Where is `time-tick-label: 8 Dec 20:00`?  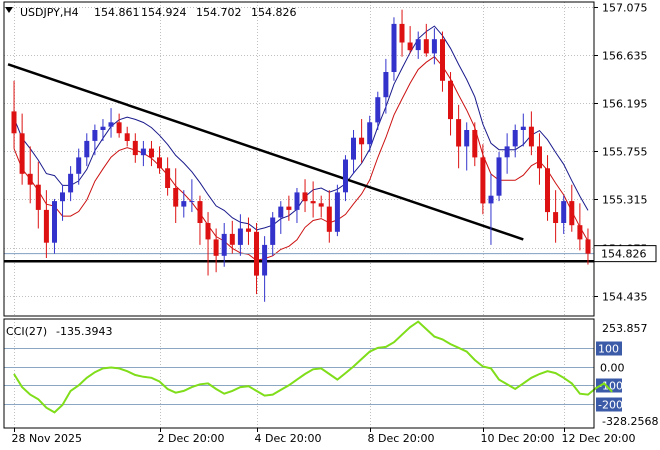
time-tick-label: 8 Dec 20:00 is located at coordinates (401, 438).